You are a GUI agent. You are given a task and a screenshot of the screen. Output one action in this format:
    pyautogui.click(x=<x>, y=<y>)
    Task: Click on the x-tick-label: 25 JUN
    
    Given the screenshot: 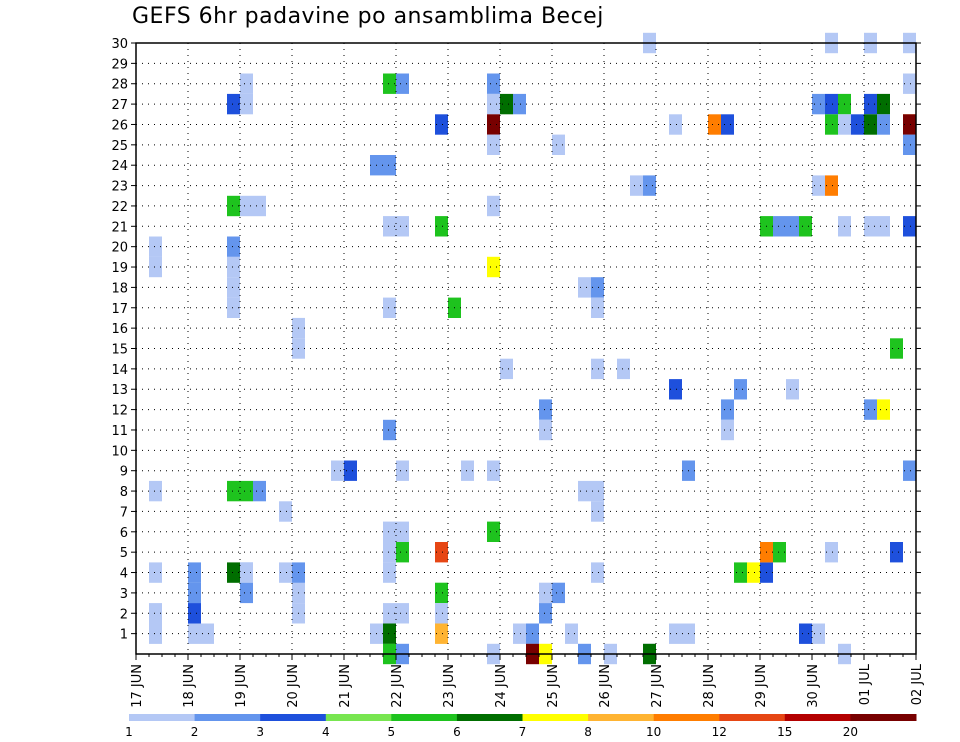 What is the action you would take?
    pyautogui.click(x=553, y=686)
    